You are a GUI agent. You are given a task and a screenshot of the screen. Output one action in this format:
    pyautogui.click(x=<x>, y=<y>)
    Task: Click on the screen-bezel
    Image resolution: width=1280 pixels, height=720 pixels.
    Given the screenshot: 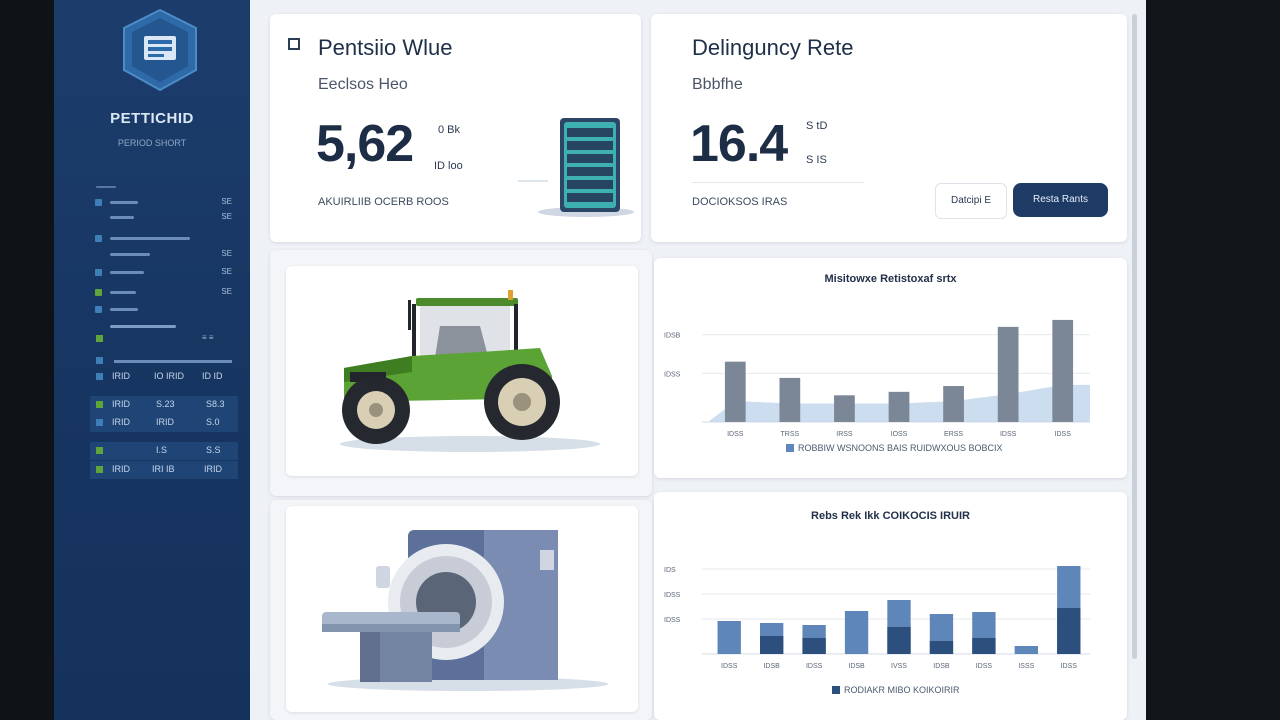 What is the action you would take?
    pyautogui.click(x=1213, y=360)
    